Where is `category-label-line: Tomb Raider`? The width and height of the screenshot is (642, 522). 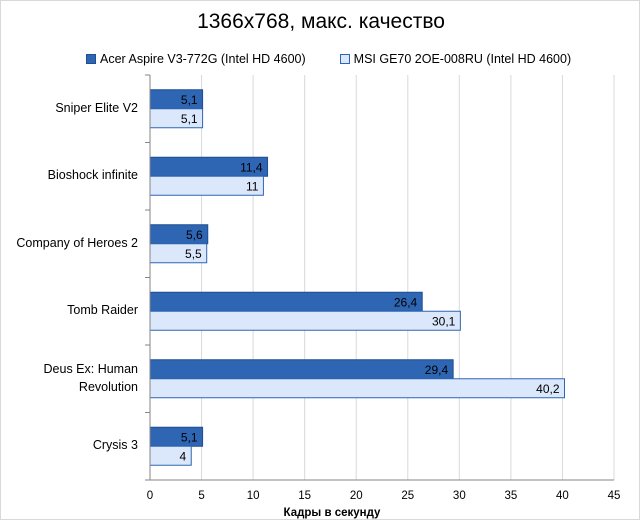
category-label-line: Tomb Raider is located at coordinates (102, 310).